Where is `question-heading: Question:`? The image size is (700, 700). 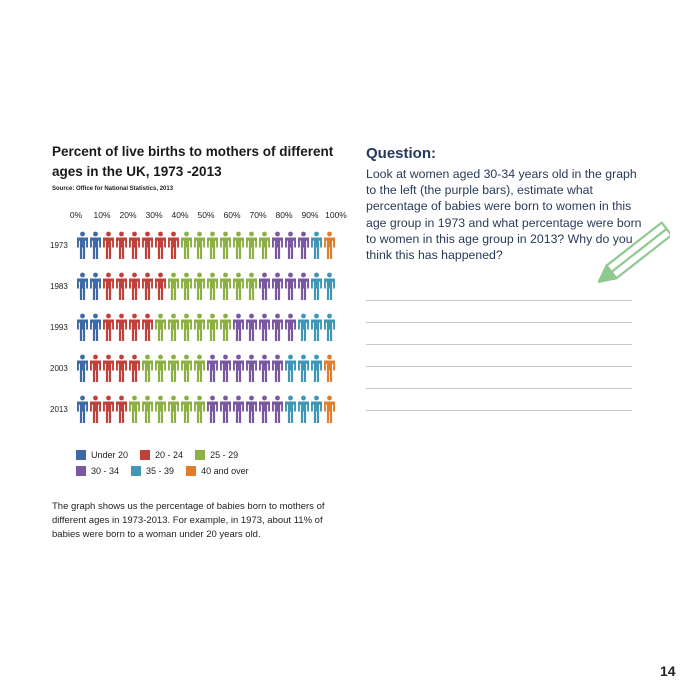
question-heading: Question: is located at coordinates (401, 153).